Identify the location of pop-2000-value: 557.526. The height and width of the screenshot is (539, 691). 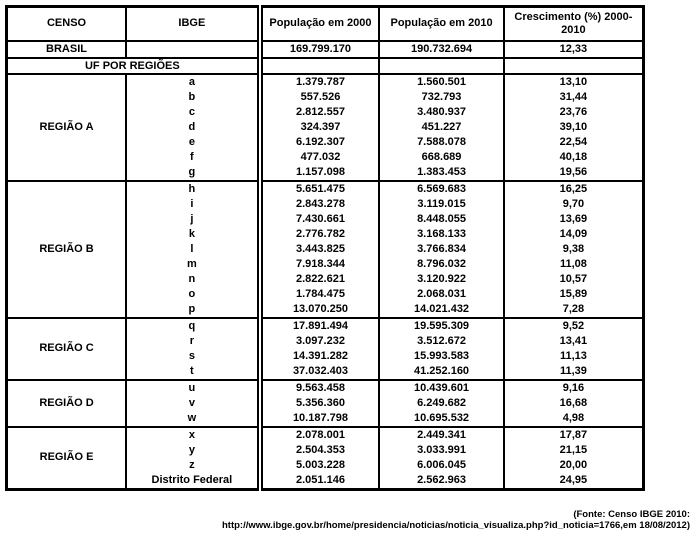
(318, 97).